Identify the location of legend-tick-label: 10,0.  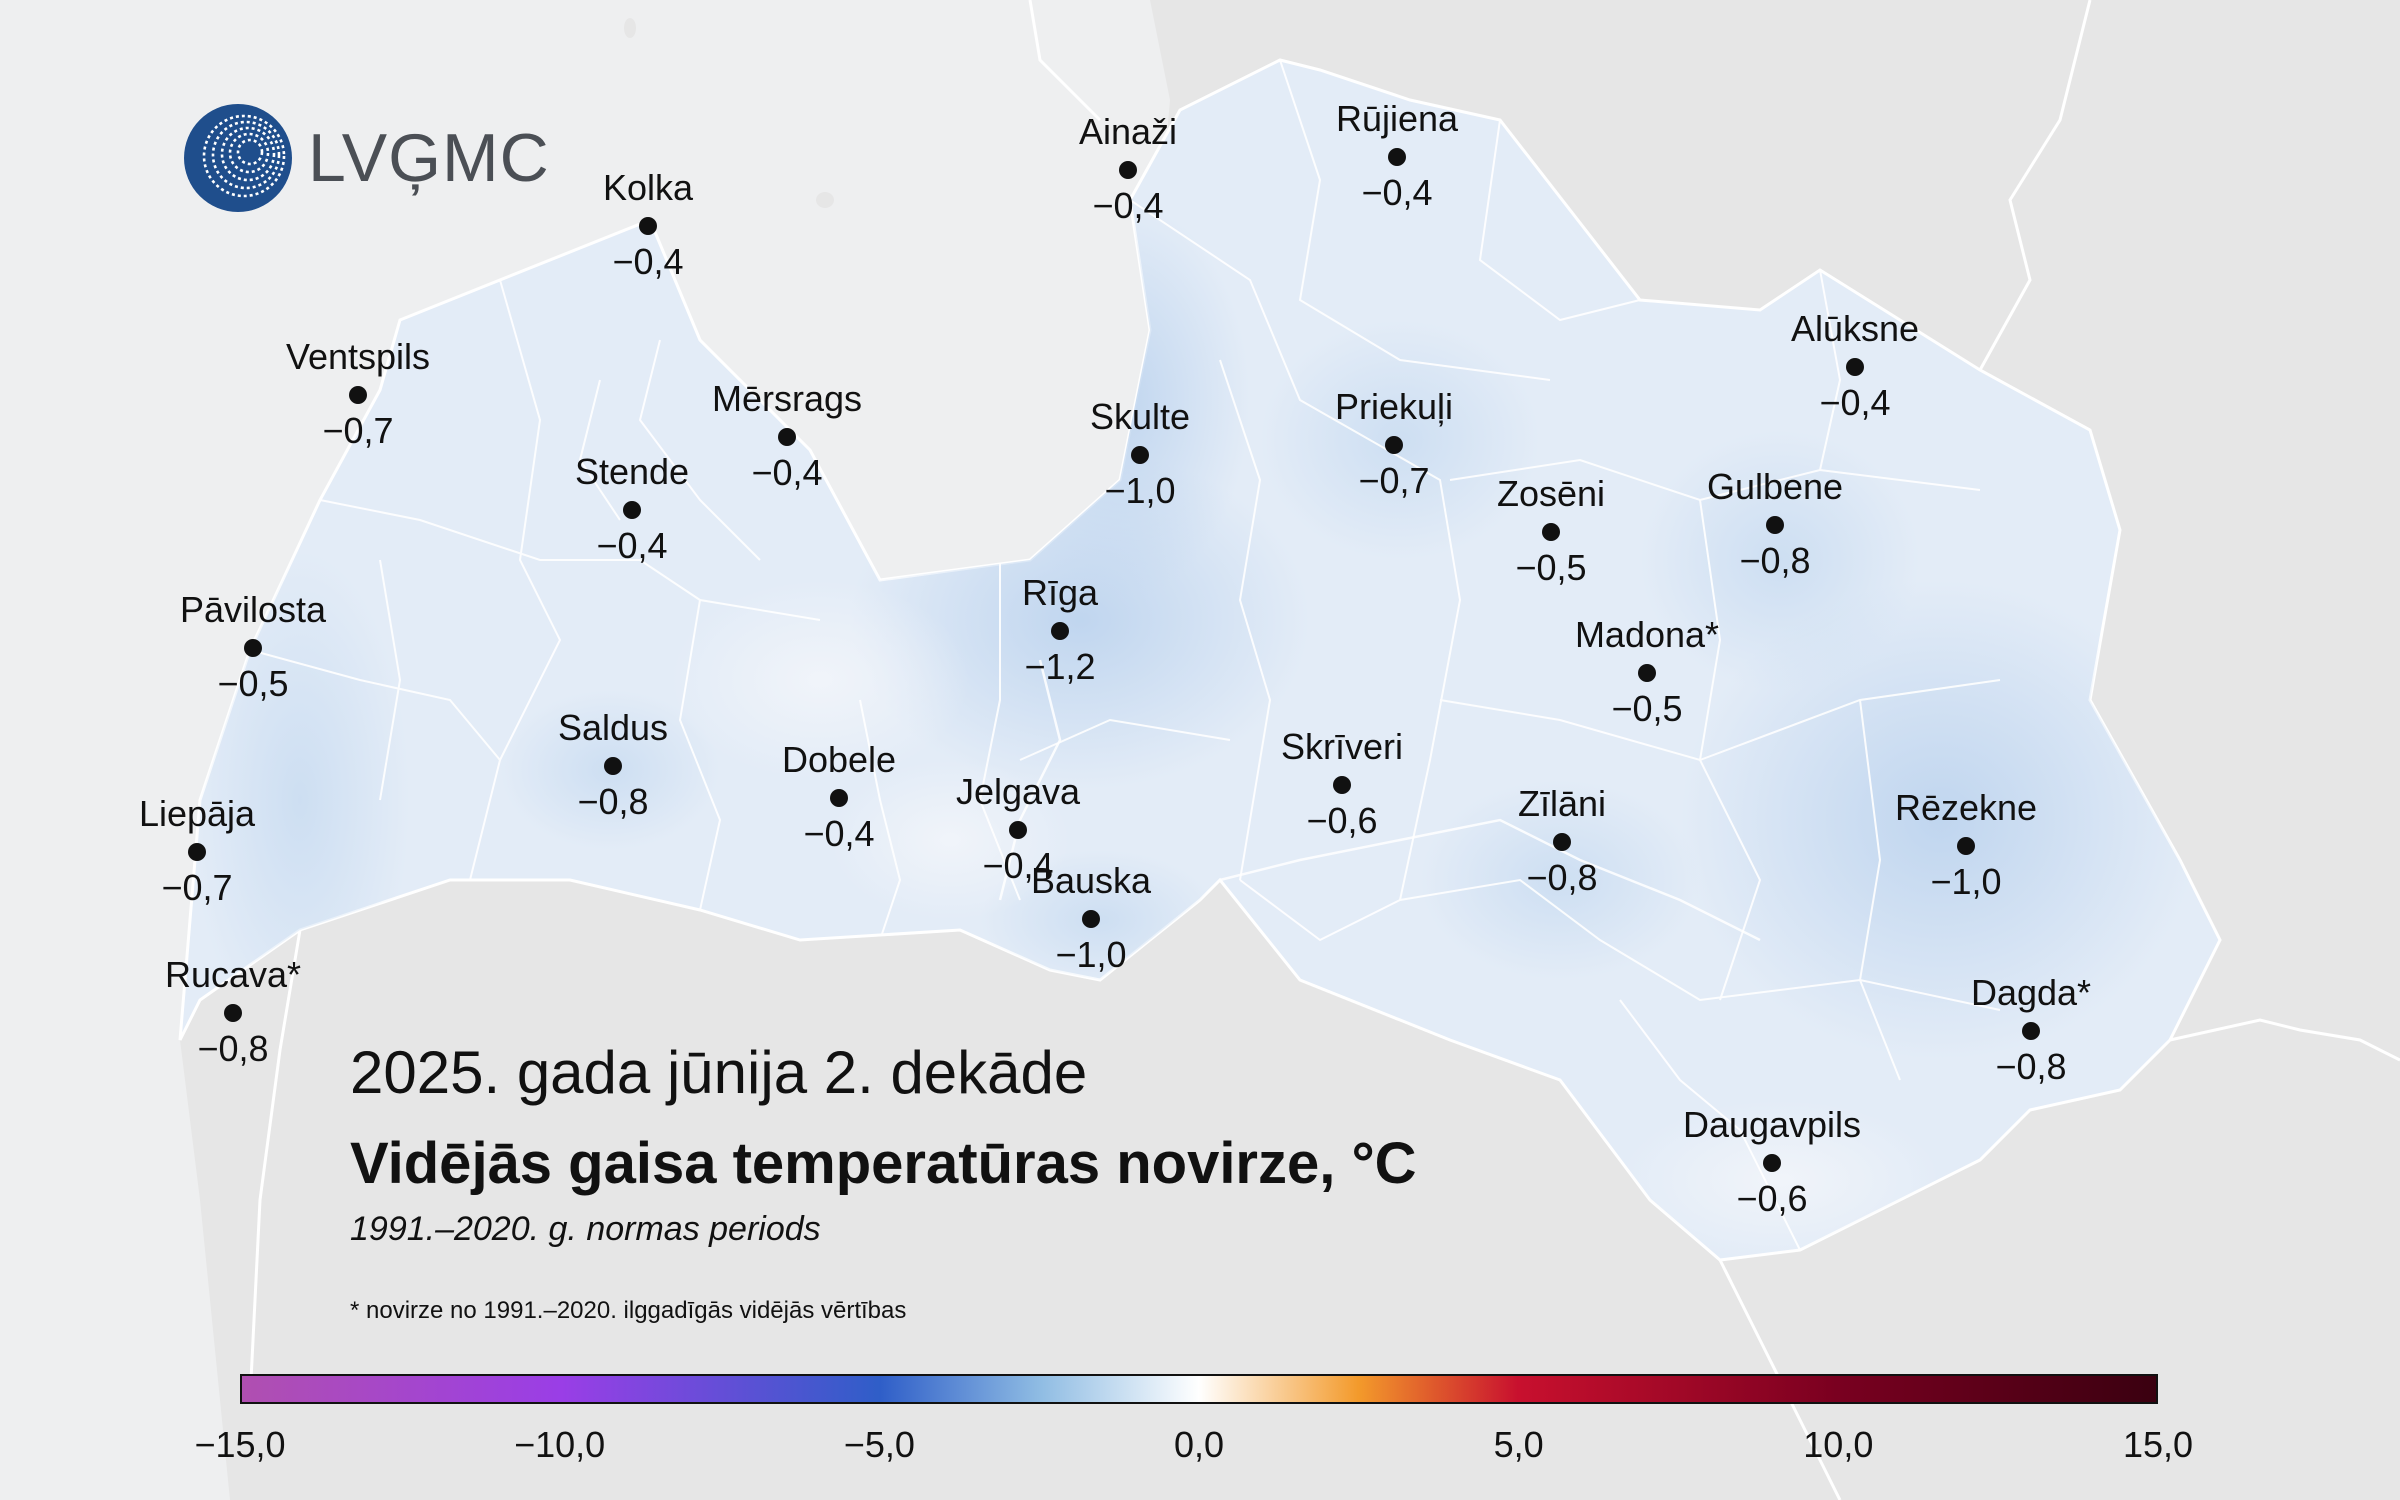
(1838, 1444).